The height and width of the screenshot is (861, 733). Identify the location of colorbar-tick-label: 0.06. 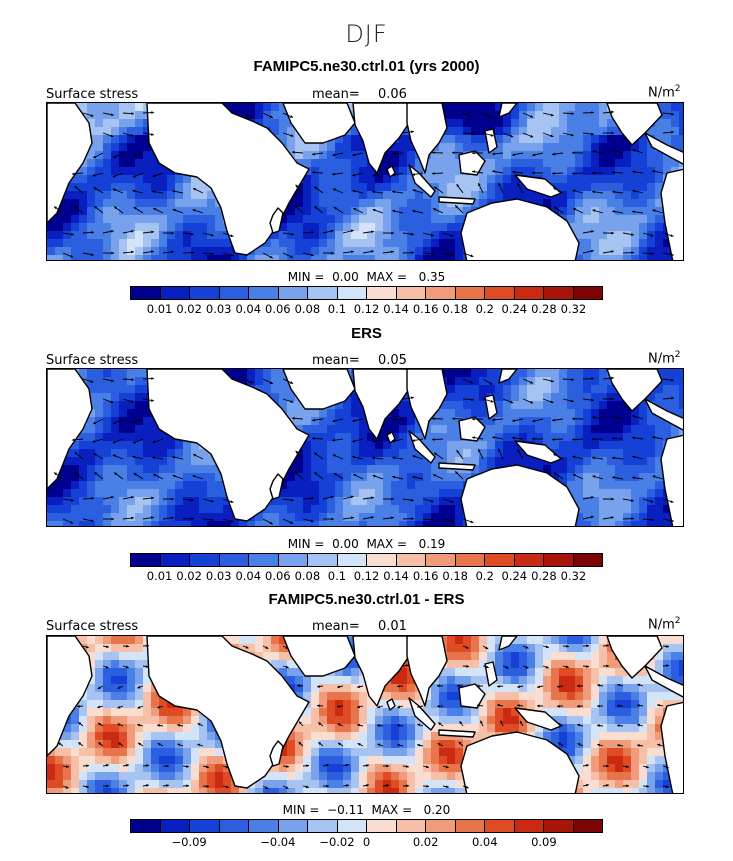
(278, 576).